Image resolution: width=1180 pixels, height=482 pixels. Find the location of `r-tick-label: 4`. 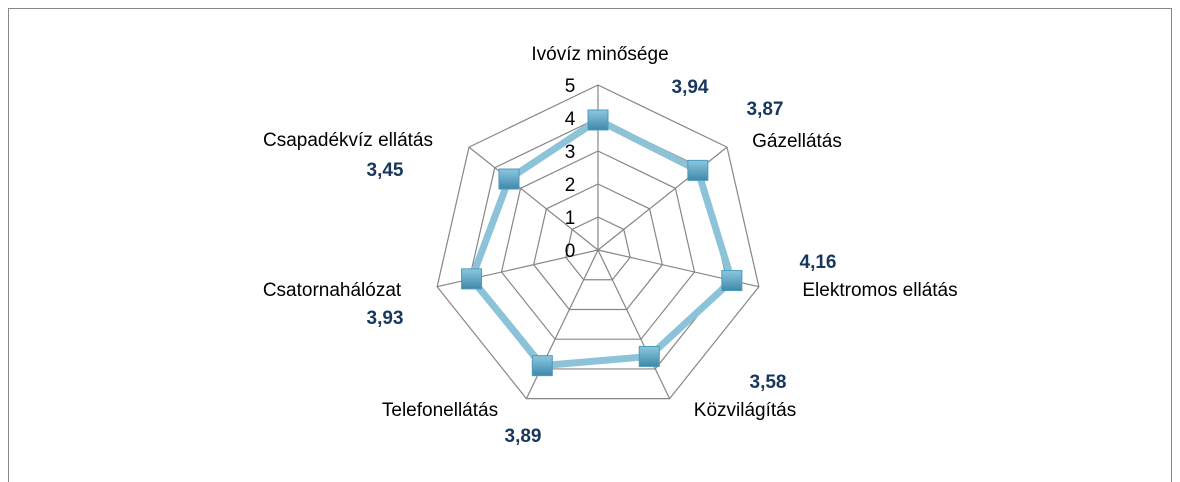

r-tick-label: 4 is located at coordinates (570, 119).